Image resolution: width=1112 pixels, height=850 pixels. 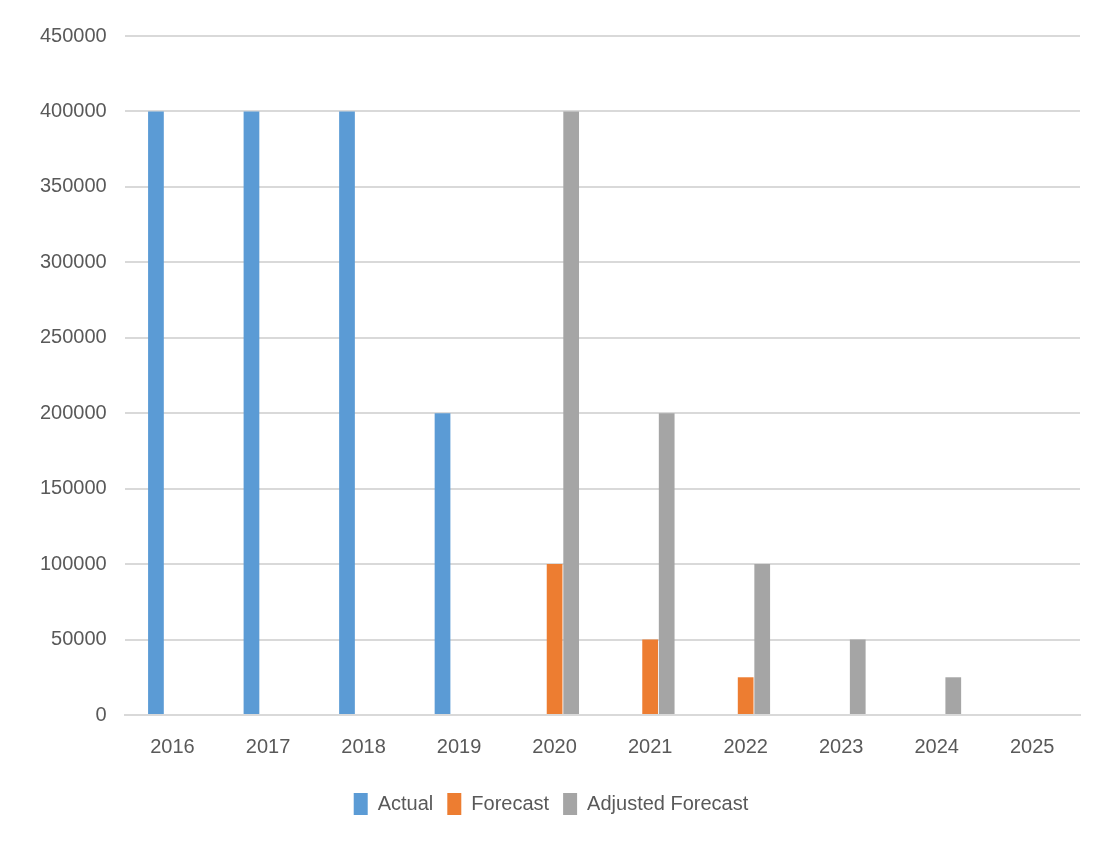 What do you see at coordinates (73, 336) in the screenshot?
I see `y-tick-label: 250000` at bounding box center [73, 336].